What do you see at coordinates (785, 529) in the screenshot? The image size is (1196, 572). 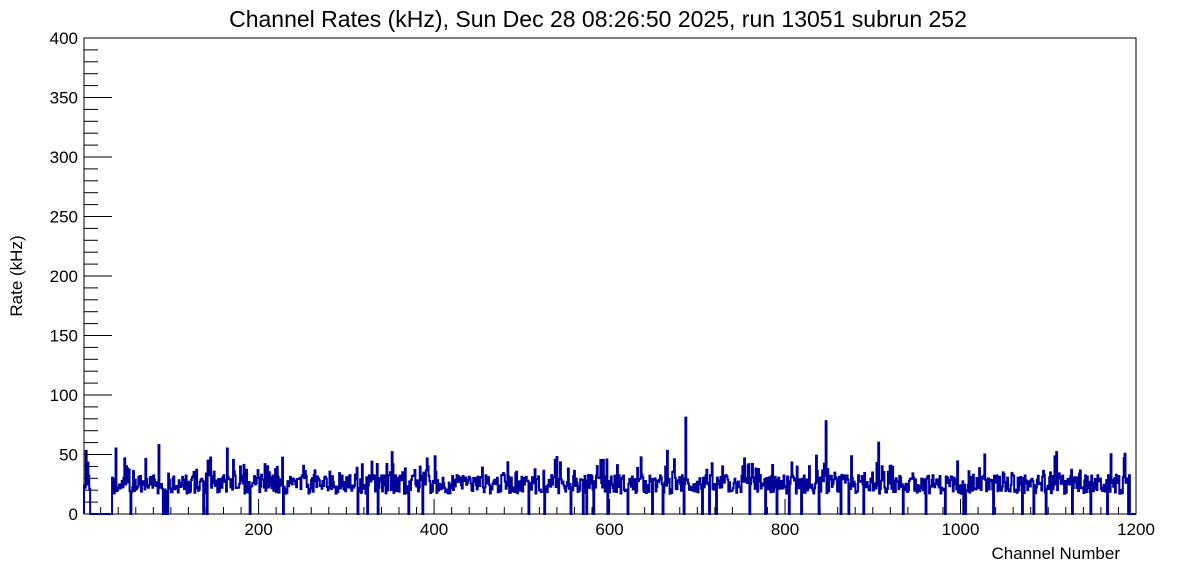 I see `x-tick-label: 800` at bounding box center [785, 529].